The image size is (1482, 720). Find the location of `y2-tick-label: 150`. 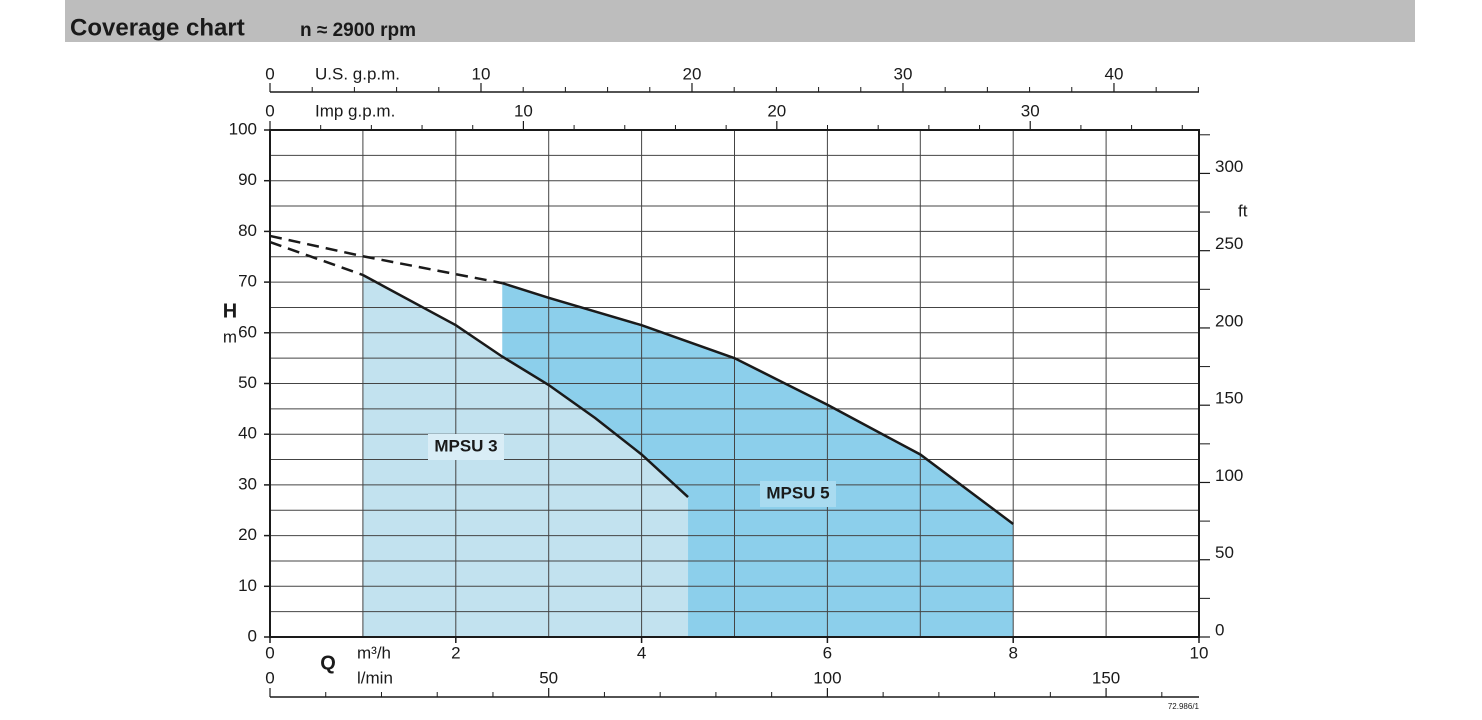

y2-tick-label: 150 is located at coordinates (1229, 398).